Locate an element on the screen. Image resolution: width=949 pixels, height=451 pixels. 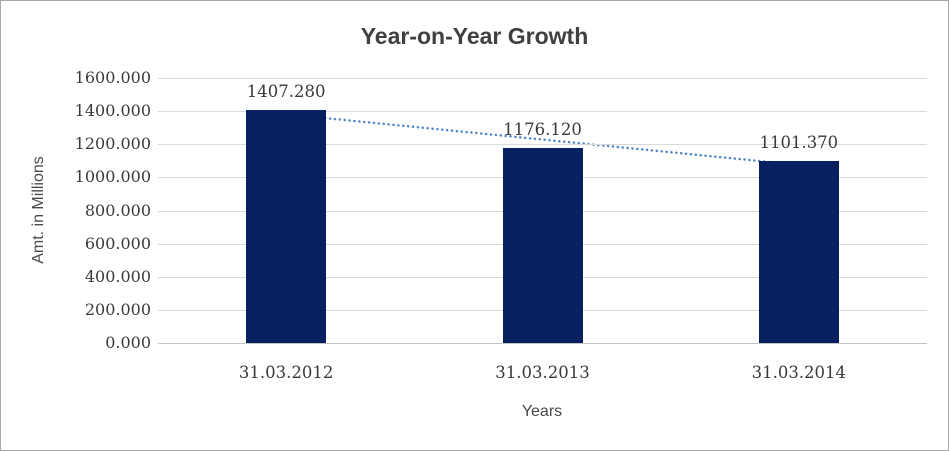
y-tick-label: 200.000 is located at coordinates (117, 309).